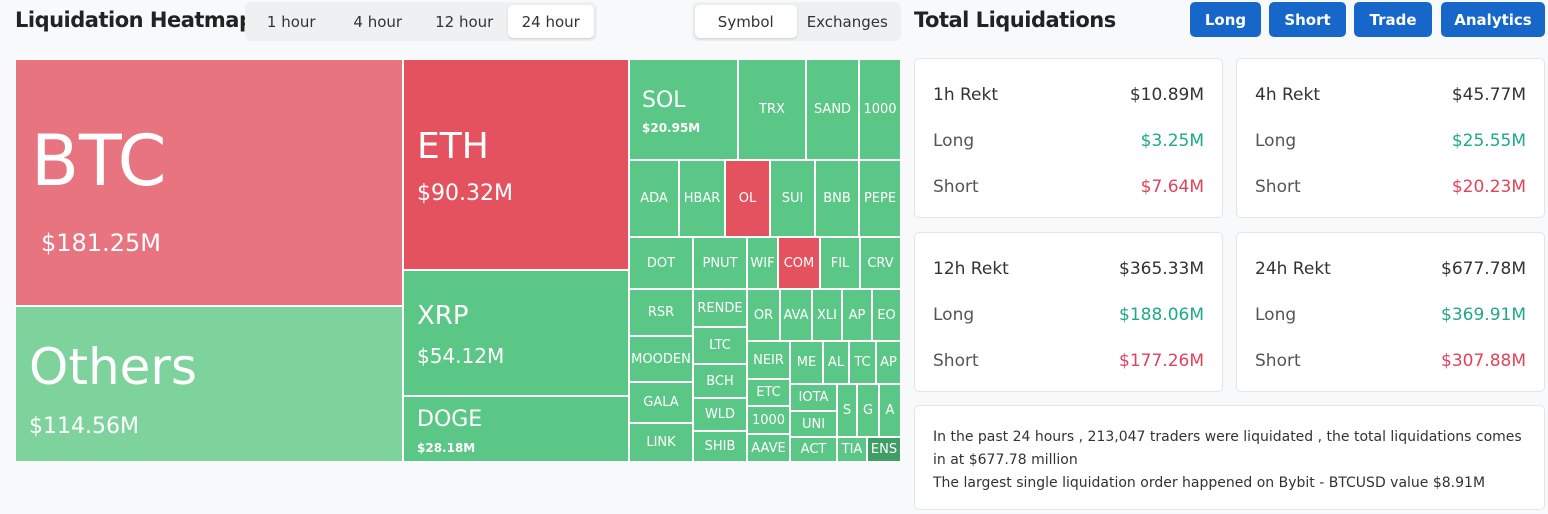 Image resolution: width=1548 pixels, height=514 pixels. Describe the element at coordinates (1390, 95) in the screenshot. I see `card-header: 4h Rekt $45.77M` at that location.